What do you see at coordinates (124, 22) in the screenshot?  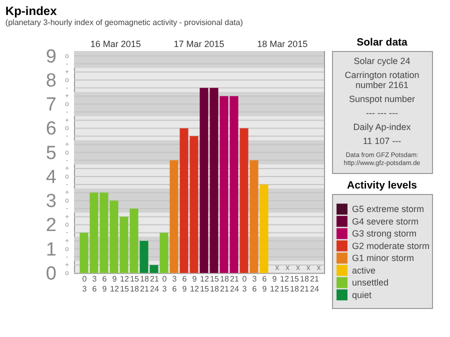 I see `chart-subtitle: (planetary 3-hourly index of geomagnetic activity - provisional data)` at bounding box center [124, 22].